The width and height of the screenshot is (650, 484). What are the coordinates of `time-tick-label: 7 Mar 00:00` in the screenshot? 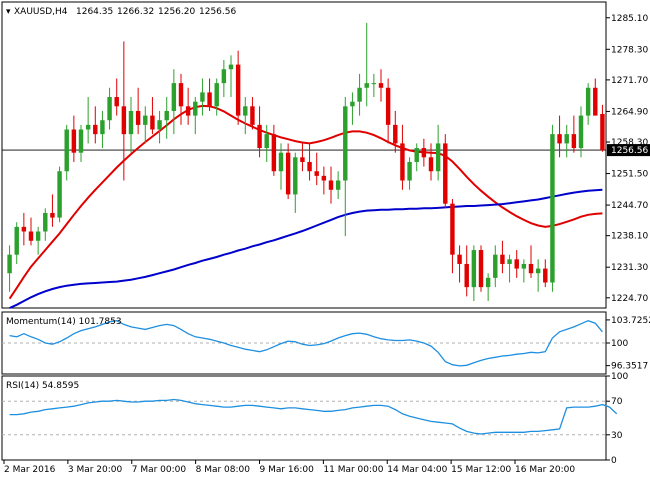 It's located at (159, 470).